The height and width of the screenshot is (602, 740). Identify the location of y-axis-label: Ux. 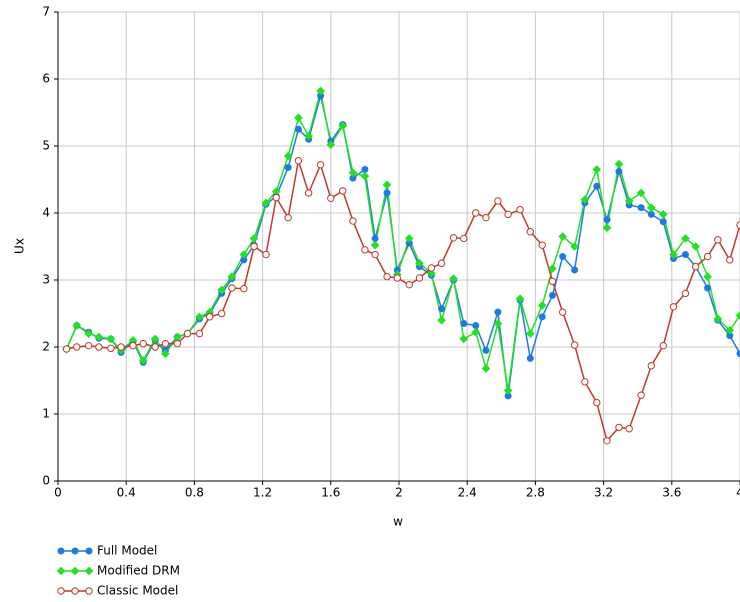
(20, 246).